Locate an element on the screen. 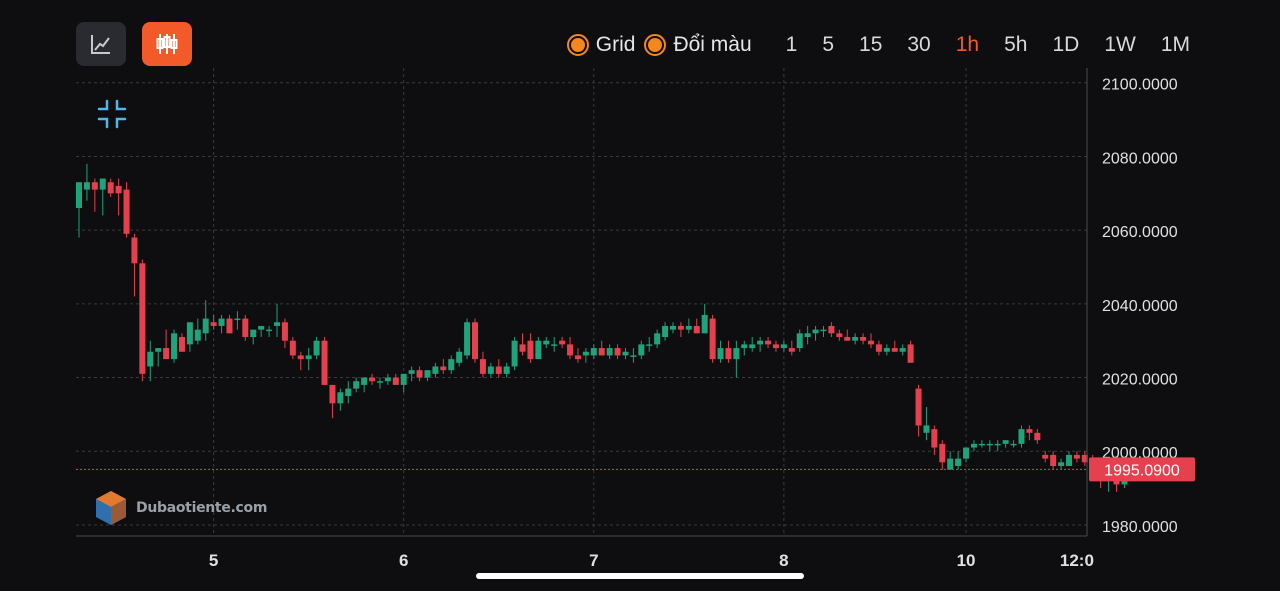 The image size is (1280, 591). timeframe-1: 1 is located at coordinates (791, 44).